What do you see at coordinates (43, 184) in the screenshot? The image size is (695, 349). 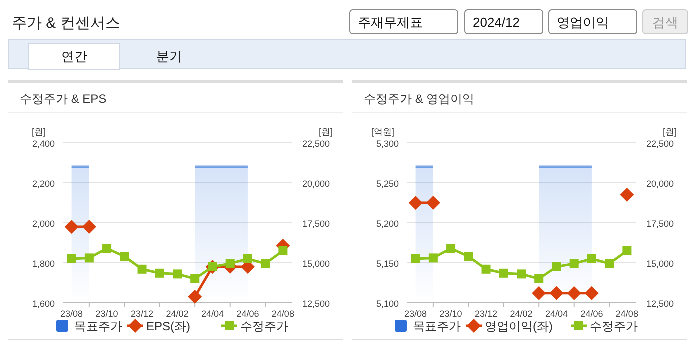 I see `y-tick-label: 2,200` at bounding box center [43, 184].